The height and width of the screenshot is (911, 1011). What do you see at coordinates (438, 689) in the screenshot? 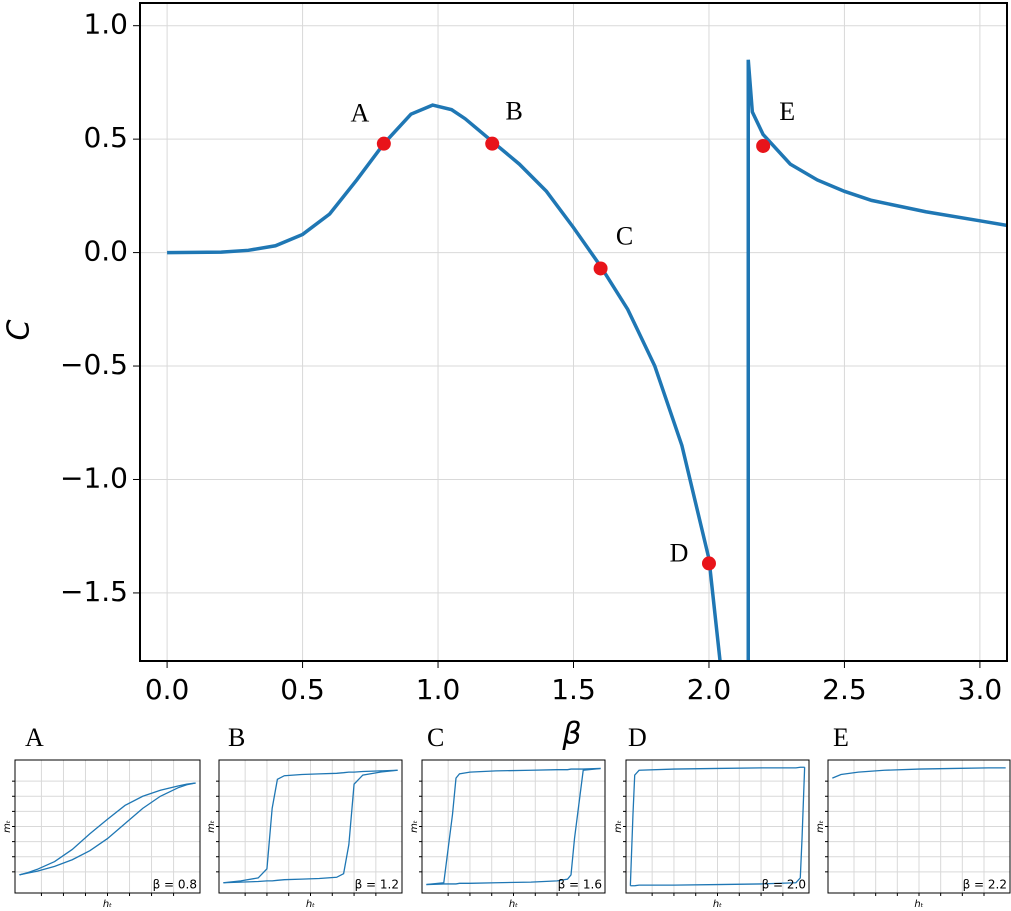
I see `x-tick-label: 1.0` at bounding box center [438, 689].